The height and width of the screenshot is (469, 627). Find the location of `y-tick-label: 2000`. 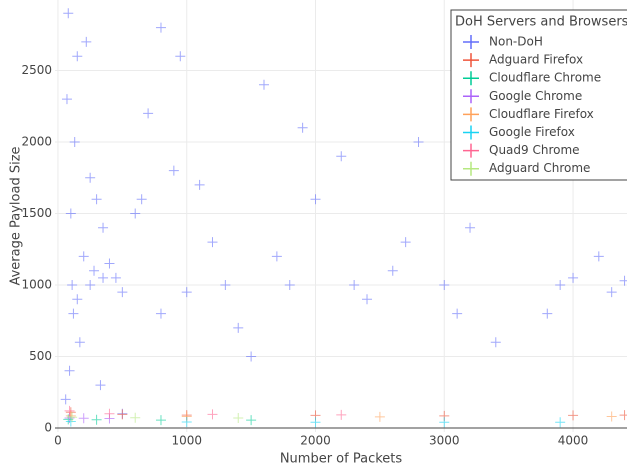

y-tick-label: 2000 is located at coordinates (36, 141).